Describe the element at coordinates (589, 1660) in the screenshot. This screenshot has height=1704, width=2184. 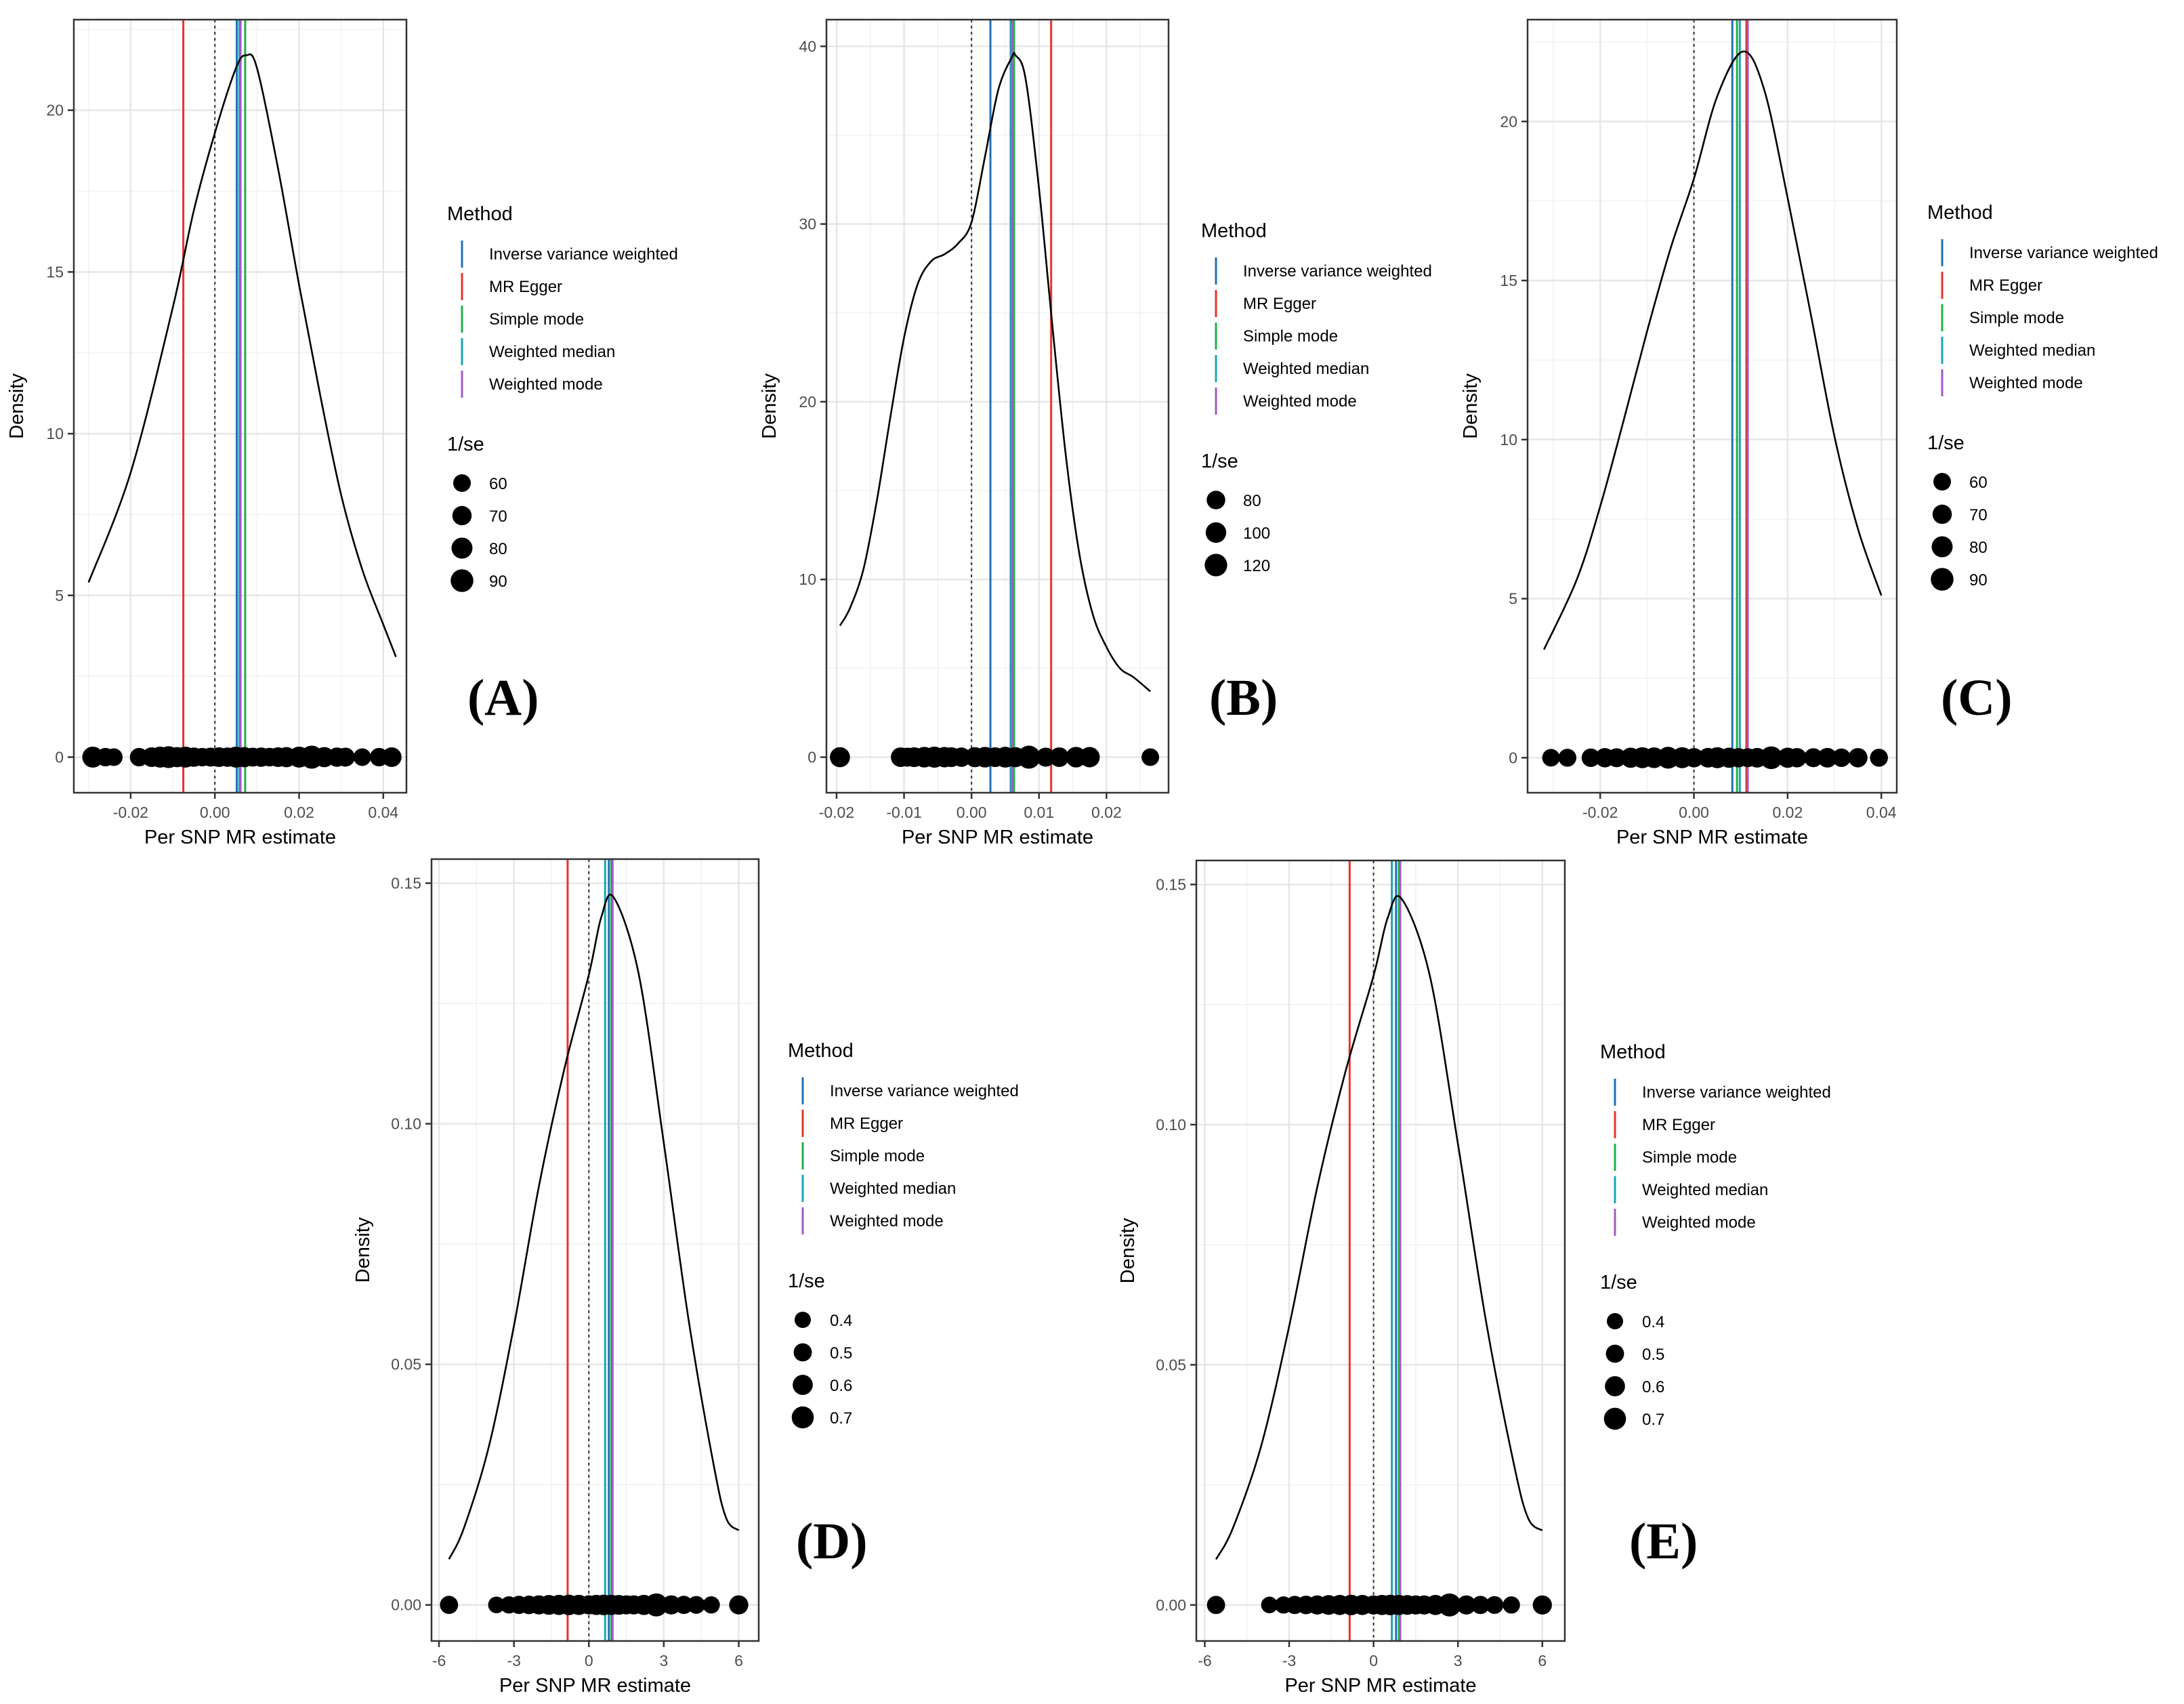
I see `x-tick-label: 0` at that location.